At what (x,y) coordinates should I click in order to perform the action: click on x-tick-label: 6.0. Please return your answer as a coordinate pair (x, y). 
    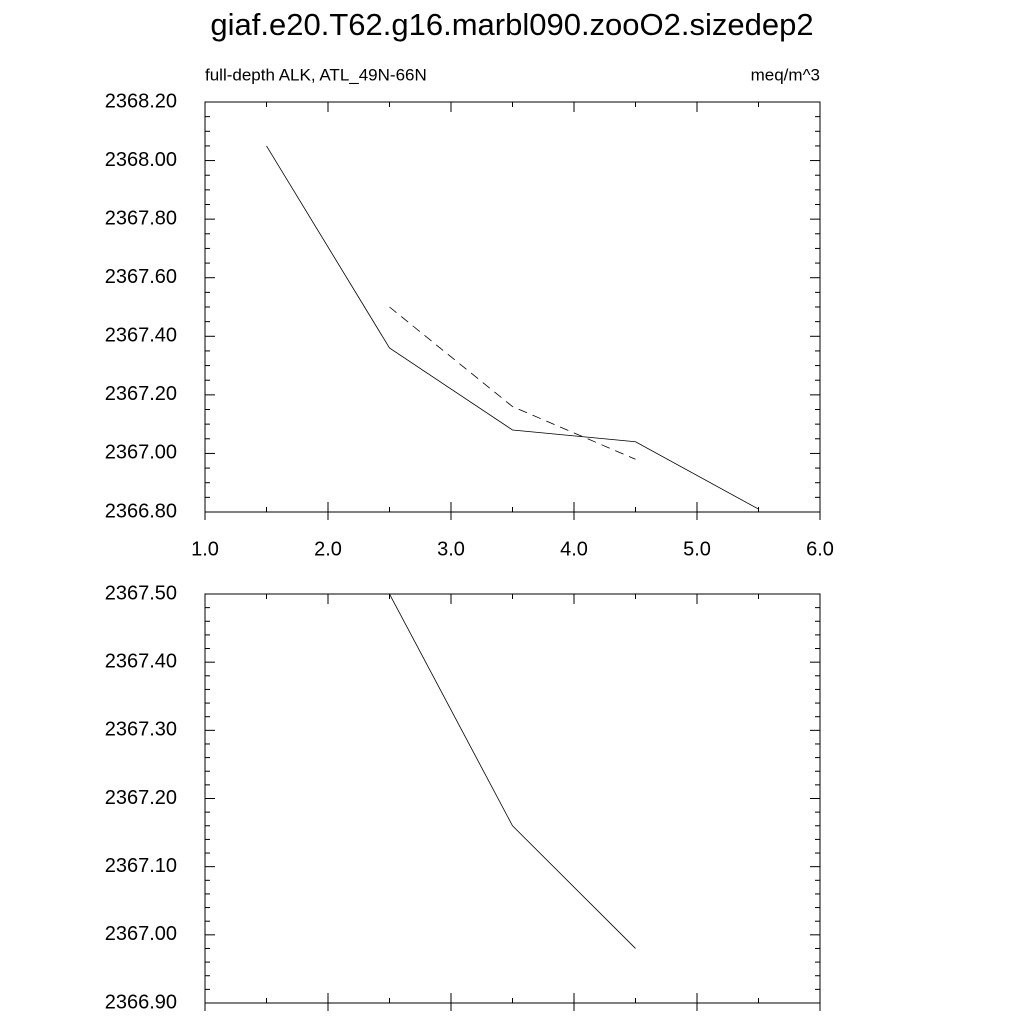
    Looking at the image, I should click on (820, 549).